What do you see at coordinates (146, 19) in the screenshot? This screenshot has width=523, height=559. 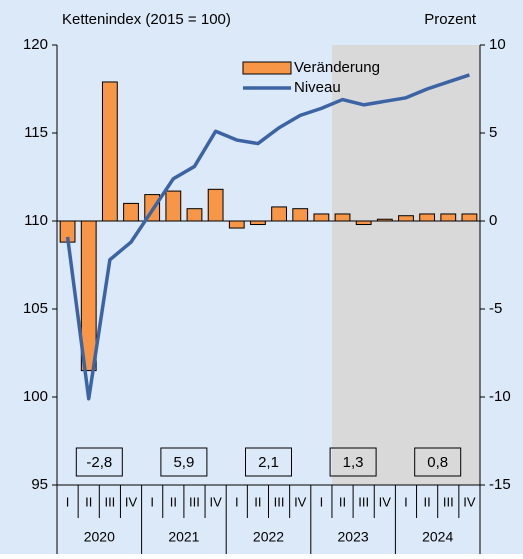 I see `y-axis-title: Kettenindex (2015 = 100)` at bounding box center [146, 19].